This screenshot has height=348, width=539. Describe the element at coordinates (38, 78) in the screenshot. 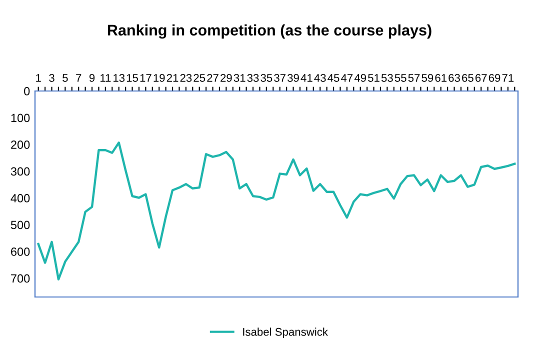

I see `x-tick-label: 1` at that location.